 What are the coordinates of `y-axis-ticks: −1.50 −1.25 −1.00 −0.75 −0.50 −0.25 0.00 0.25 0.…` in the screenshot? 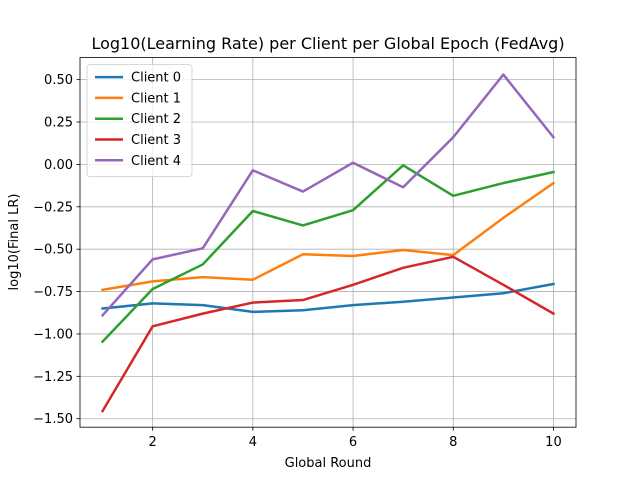 It's located at (56, 250).